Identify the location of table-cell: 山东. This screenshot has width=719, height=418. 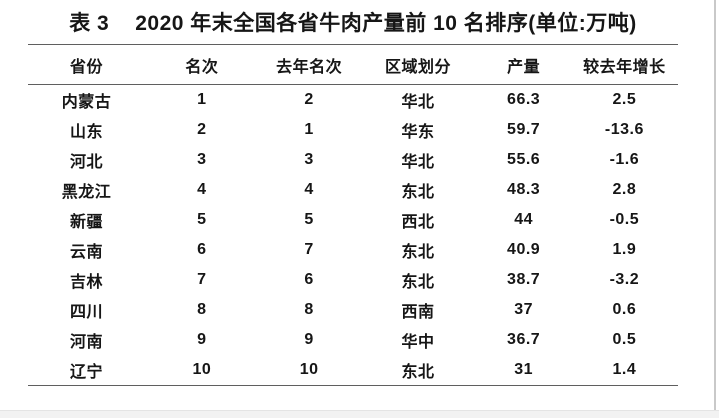
(86, 132).